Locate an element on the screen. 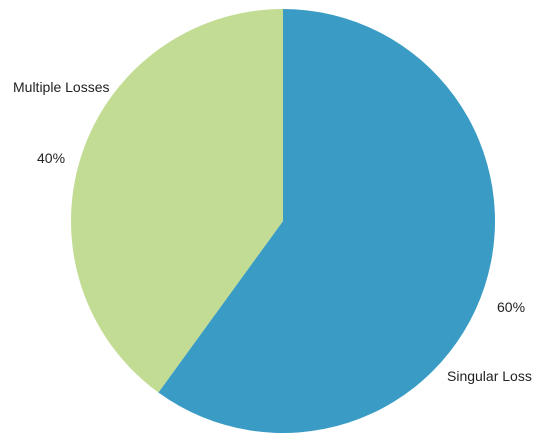 This screenshot has height=433, width=560. slice-value-singular-loss: 60% is located at coordinates (511, 307).